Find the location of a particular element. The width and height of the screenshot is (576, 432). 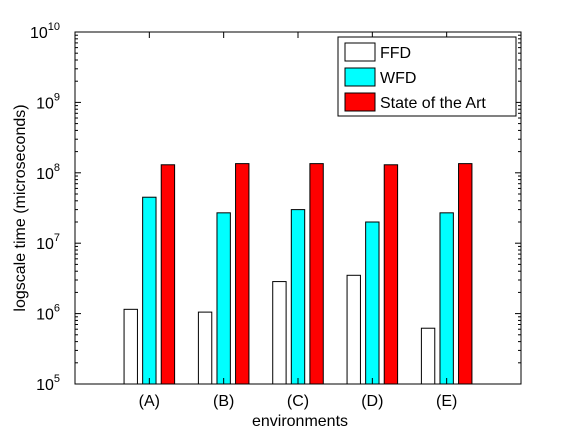

bar-state-of-the-art-e is located at coordinates (465, 274).